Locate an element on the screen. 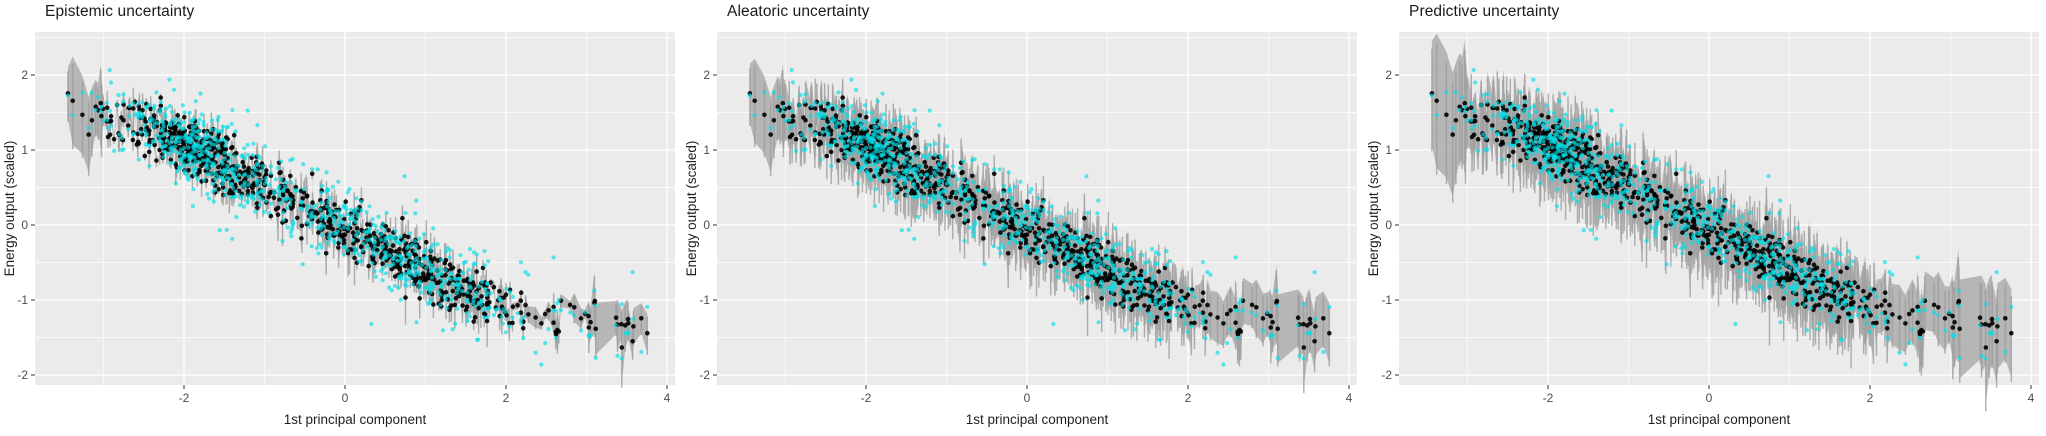 The width and height of the screenshot is (2046, 436). plot-title-aleatoric: Aleatoric uncertainty is located at coordinates (798, 11).